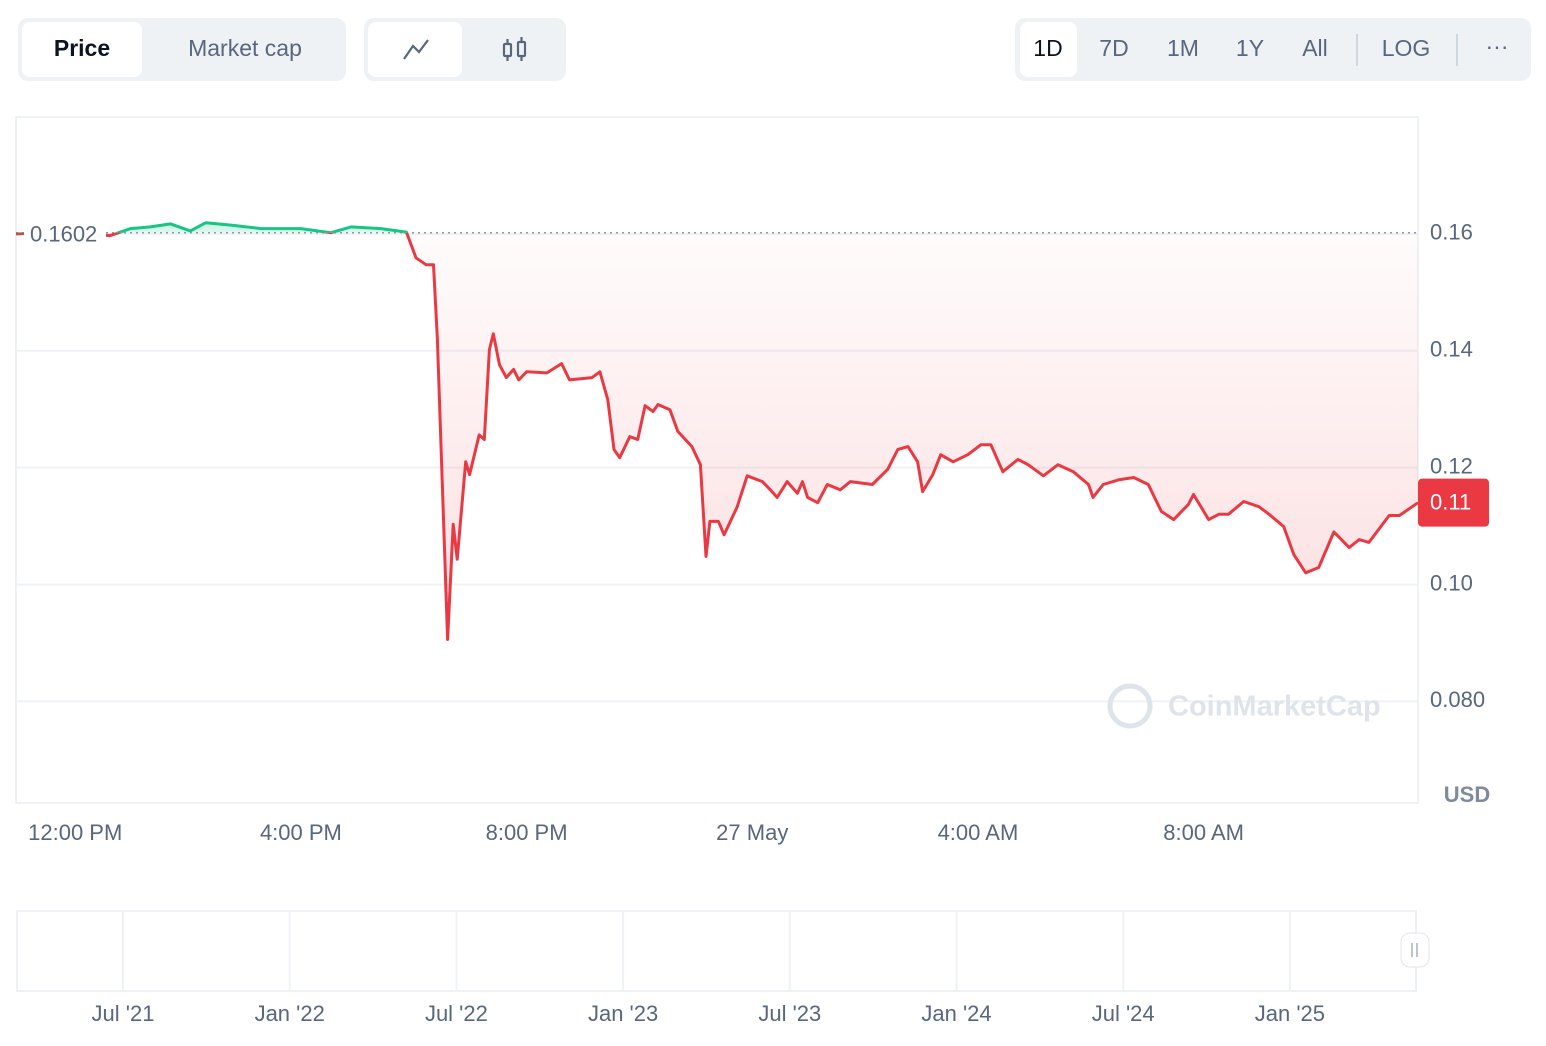 The height and width of the screenshot is (1046, 1546). I want to click on navigator-label: Jan '24, so click(956, 1013).